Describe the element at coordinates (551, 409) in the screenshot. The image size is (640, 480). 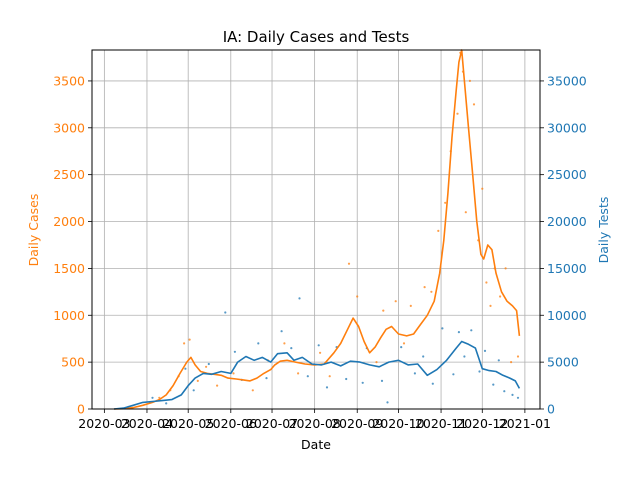
I see `y-right-tick-label: 0` at that location.